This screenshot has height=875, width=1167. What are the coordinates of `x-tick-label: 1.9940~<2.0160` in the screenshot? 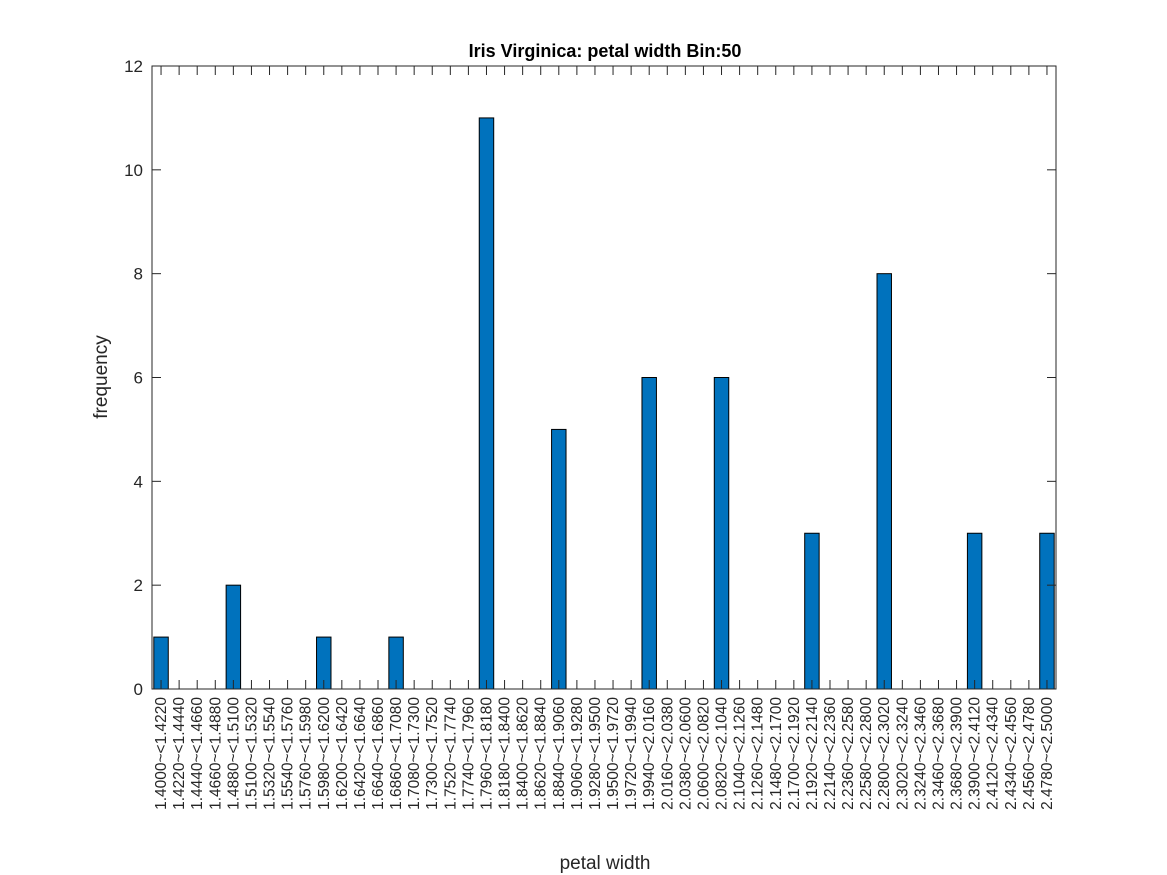 It's located at (649, 753).